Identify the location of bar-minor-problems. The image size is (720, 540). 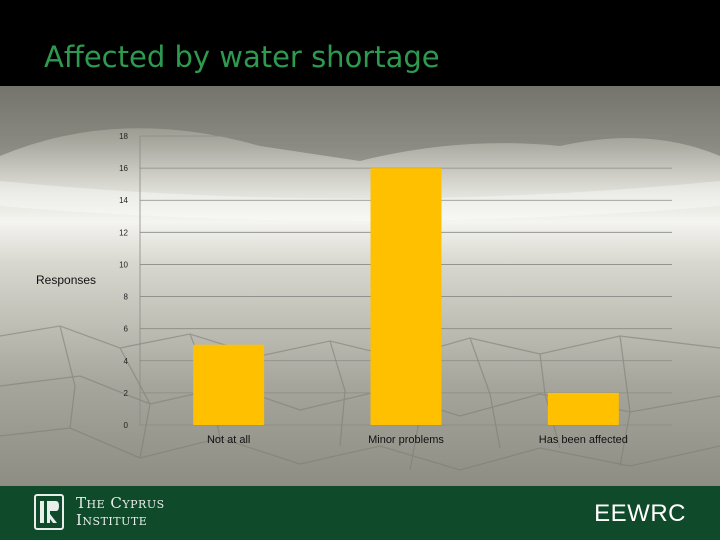
(406, 296).